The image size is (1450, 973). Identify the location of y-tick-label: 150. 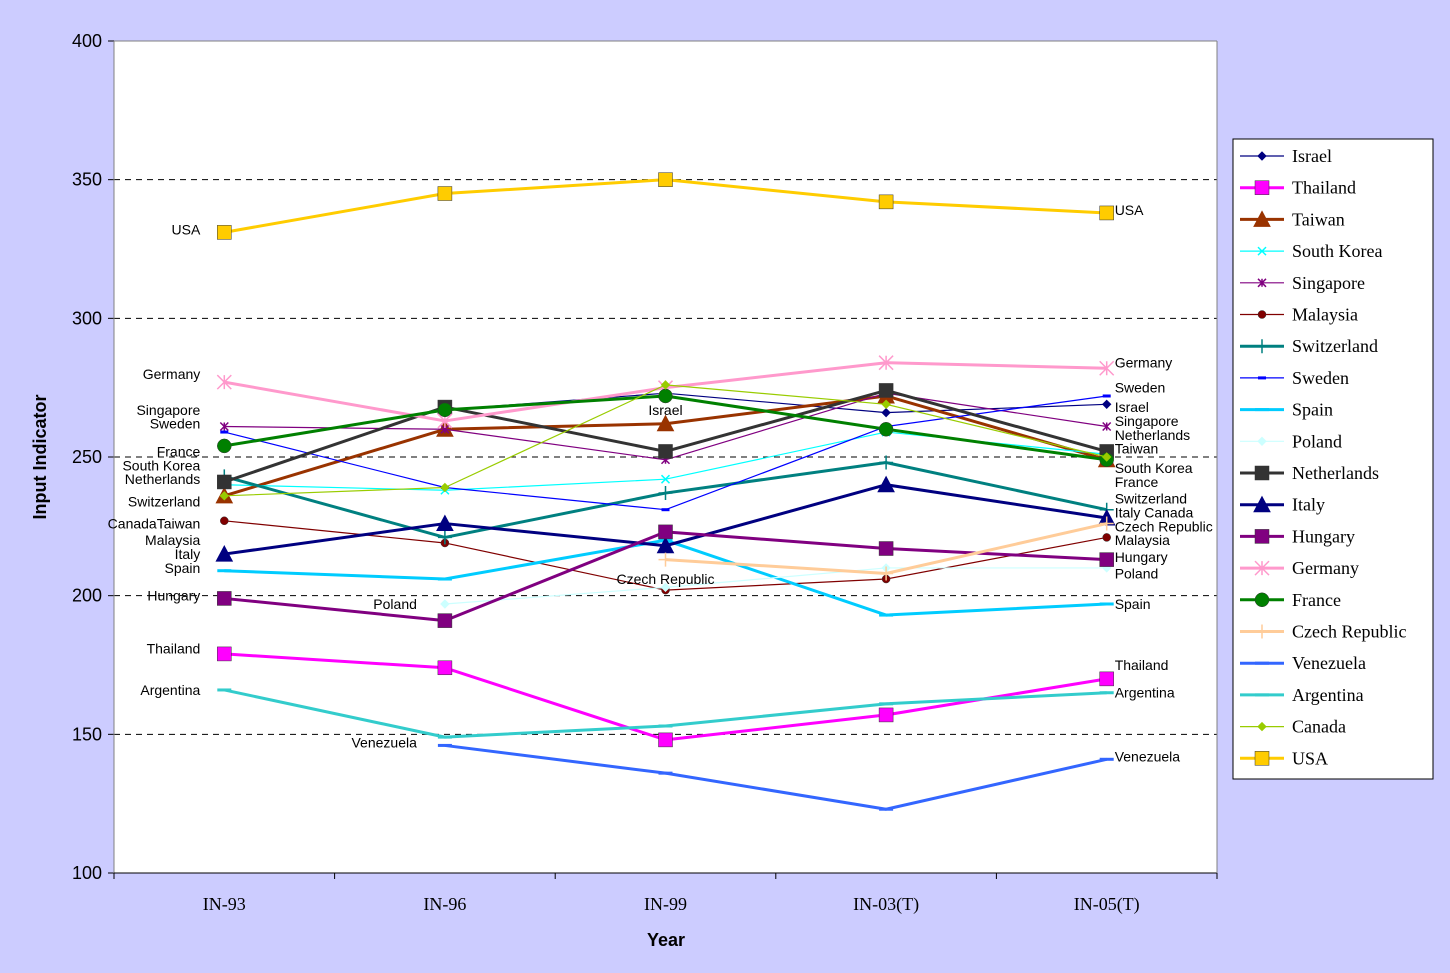
(87, 734).